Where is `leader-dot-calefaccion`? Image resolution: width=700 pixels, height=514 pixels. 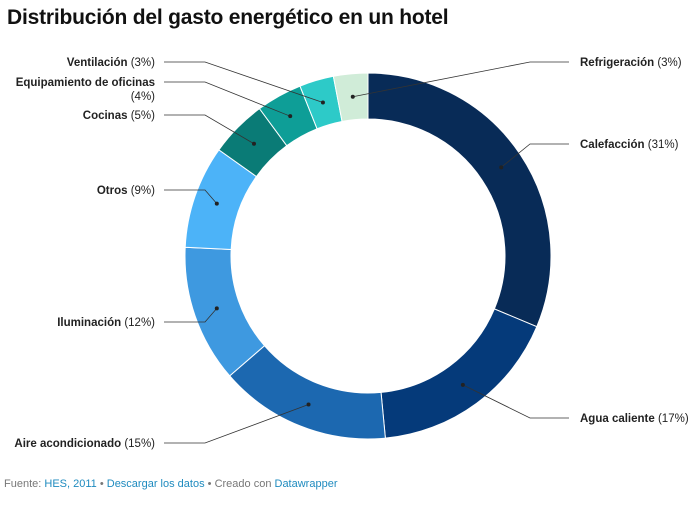
leader-dot-calefaccion is located at coordinates (501, 167).